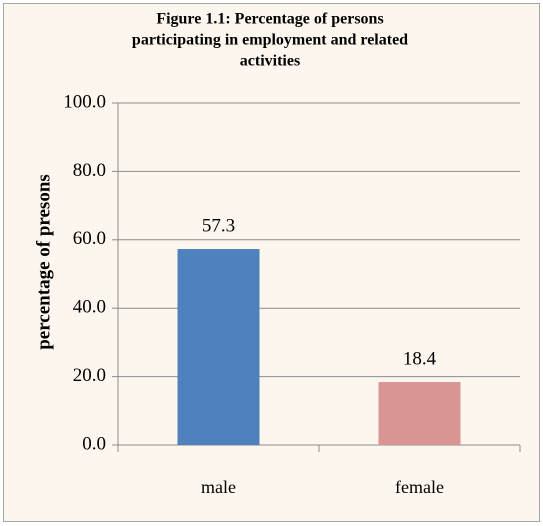 This screenshot has height=526, width=543. I want to click on y-tick-label: 40.0, so click(89, 307).